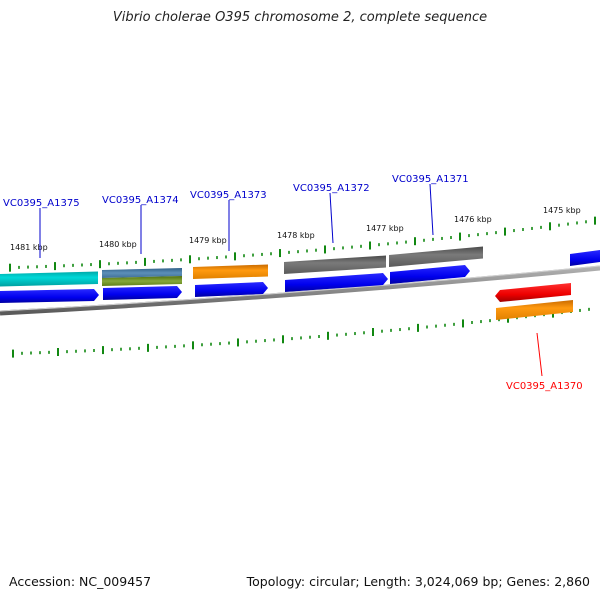 The image size is (600, 600). Describe the element at coordinates (430, 179) in the screenshot. I see `gene-label-vc0395-a1371: VC0395_A1371` at that location.